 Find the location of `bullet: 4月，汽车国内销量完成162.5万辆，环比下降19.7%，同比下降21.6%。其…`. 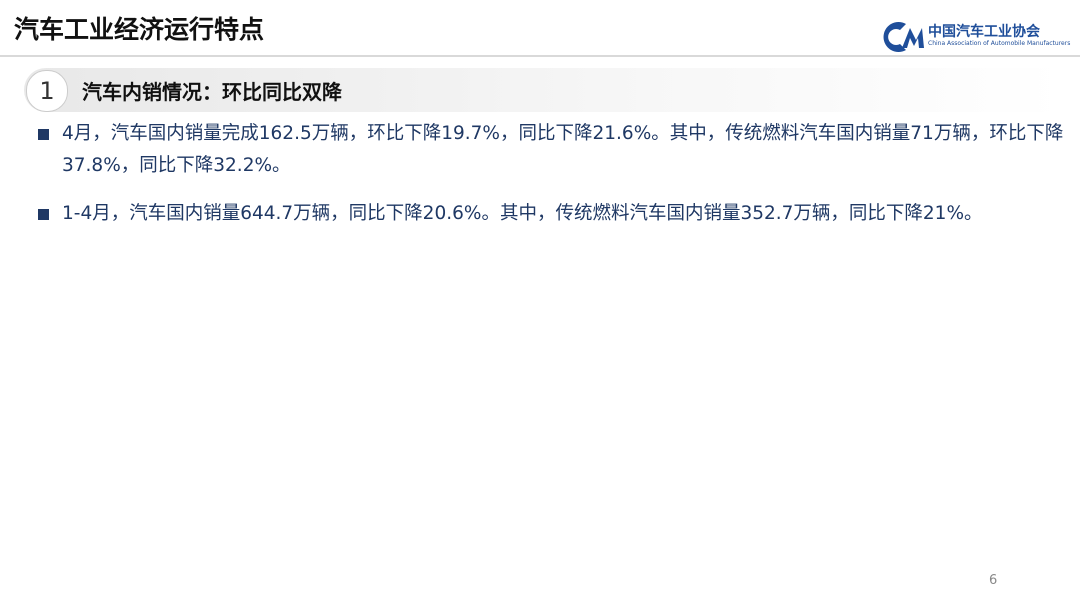

bullet: 4月，汽车国内销量完成162.5万辆，环比下降19.7%，同比下降21.6%。其… is located at coordinates (555, 150).